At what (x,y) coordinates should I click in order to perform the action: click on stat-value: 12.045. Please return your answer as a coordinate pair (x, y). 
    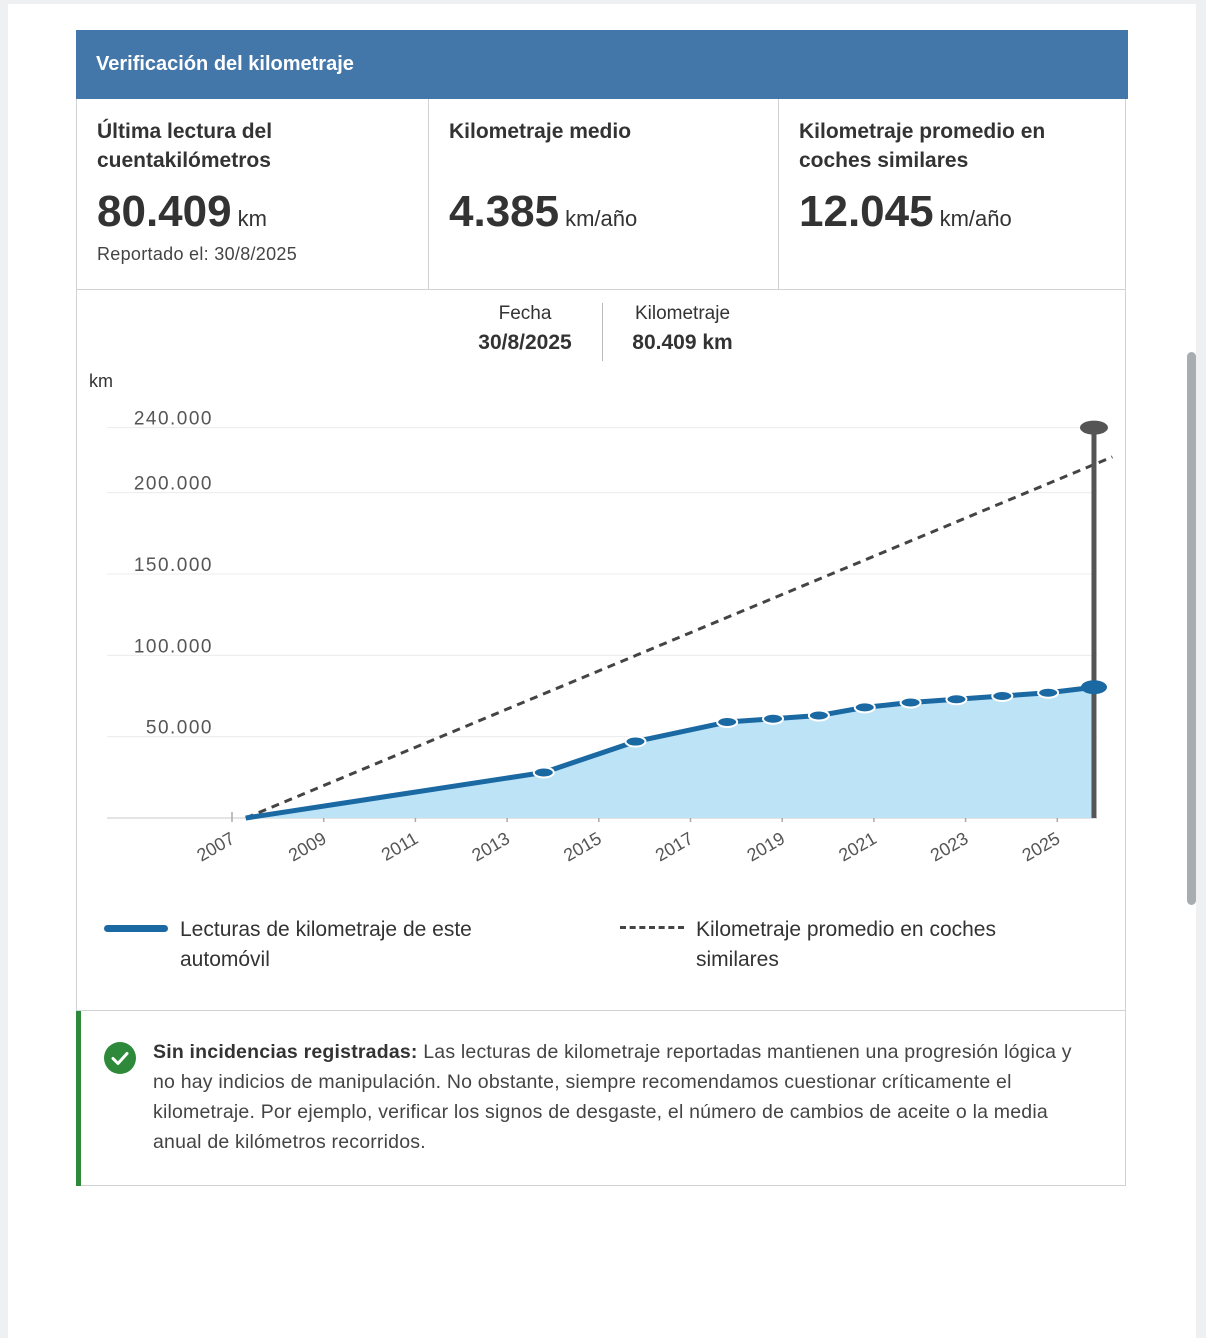
    Looking at the image, I should click on (866, 211).